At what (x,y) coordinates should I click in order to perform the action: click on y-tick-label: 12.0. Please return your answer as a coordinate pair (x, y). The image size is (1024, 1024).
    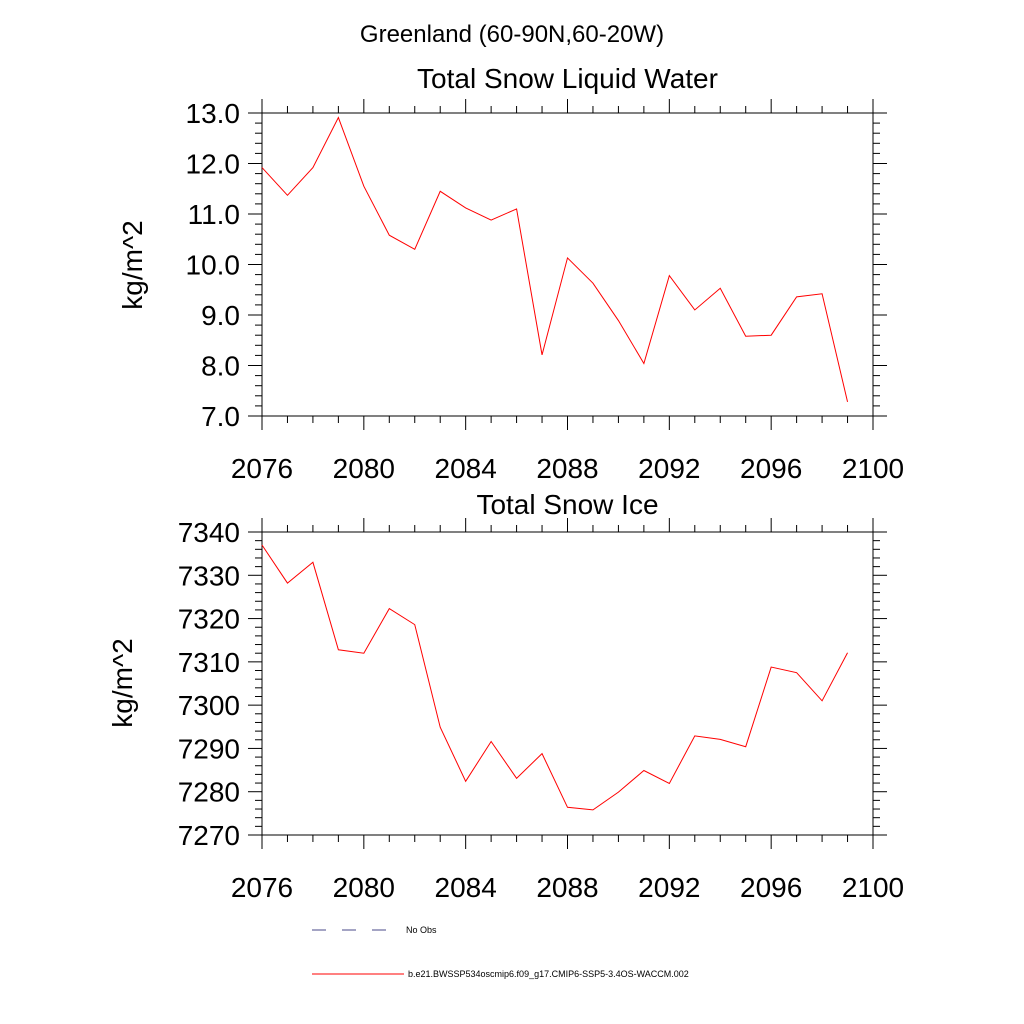
    Looking at the image, I should click on (213, 164).